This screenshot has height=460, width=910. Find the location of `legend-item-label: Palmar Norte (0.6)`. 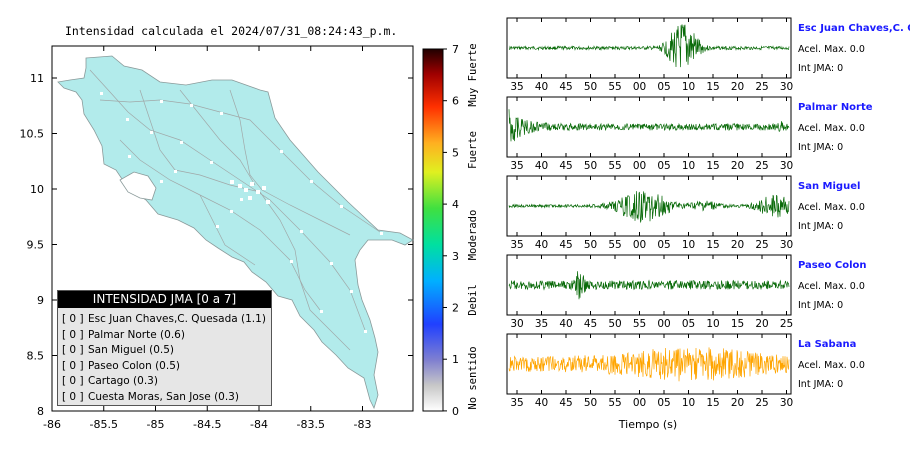

legend-item-label: Palmar Norte (0.6) is located at coordinates (136, 334).